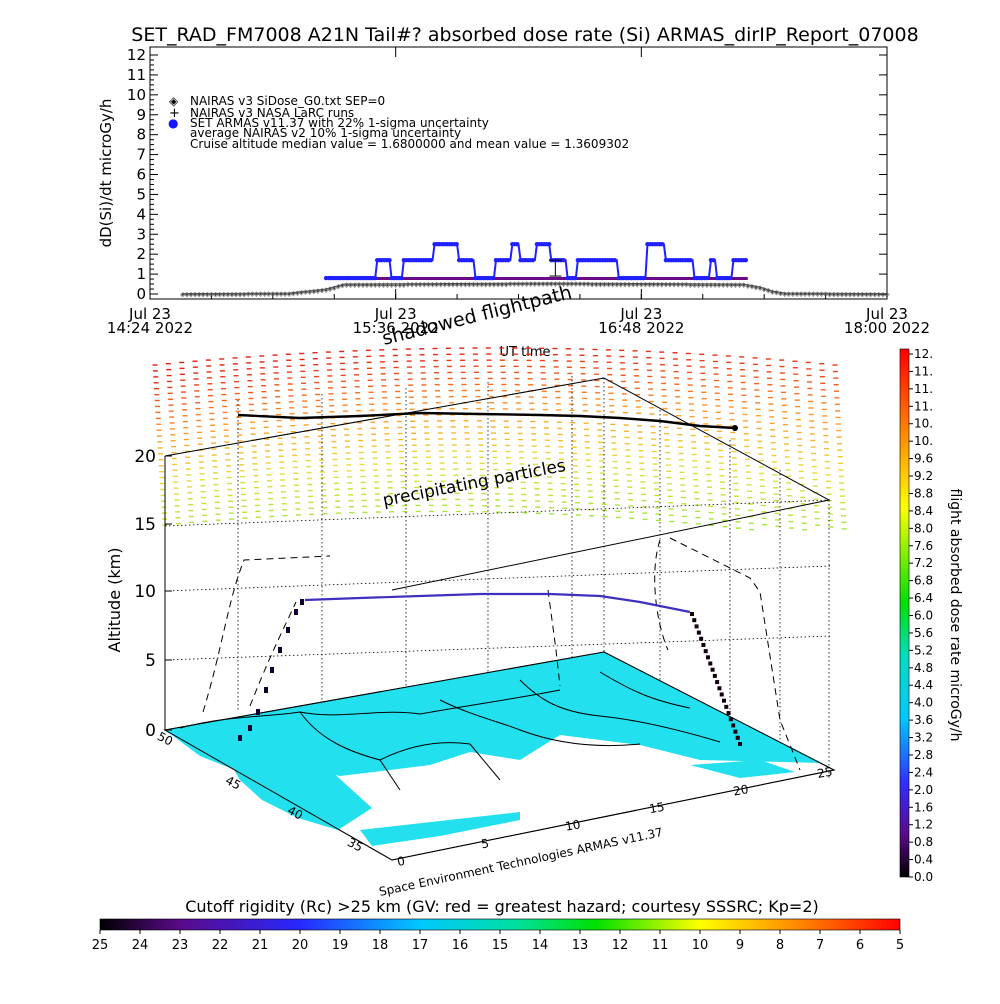  I want to click on annotation-precipitating-particles: precipitating particles, so click(474, 483).